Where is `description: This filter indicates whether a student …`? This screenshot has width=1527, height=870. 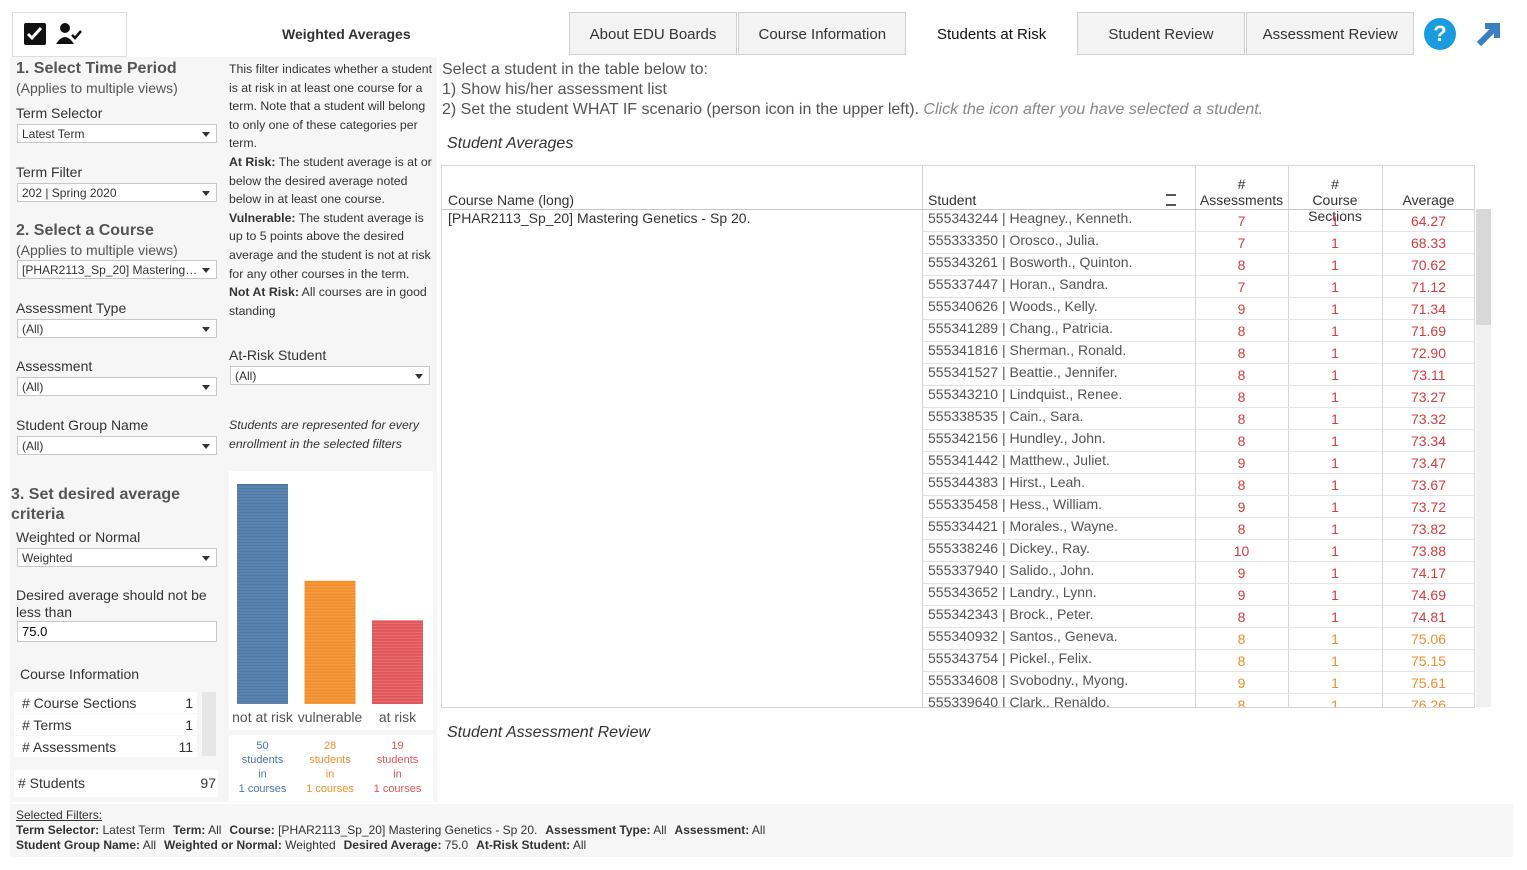 description: This filter indicates whether a student … is located at coordinates (331, 190).